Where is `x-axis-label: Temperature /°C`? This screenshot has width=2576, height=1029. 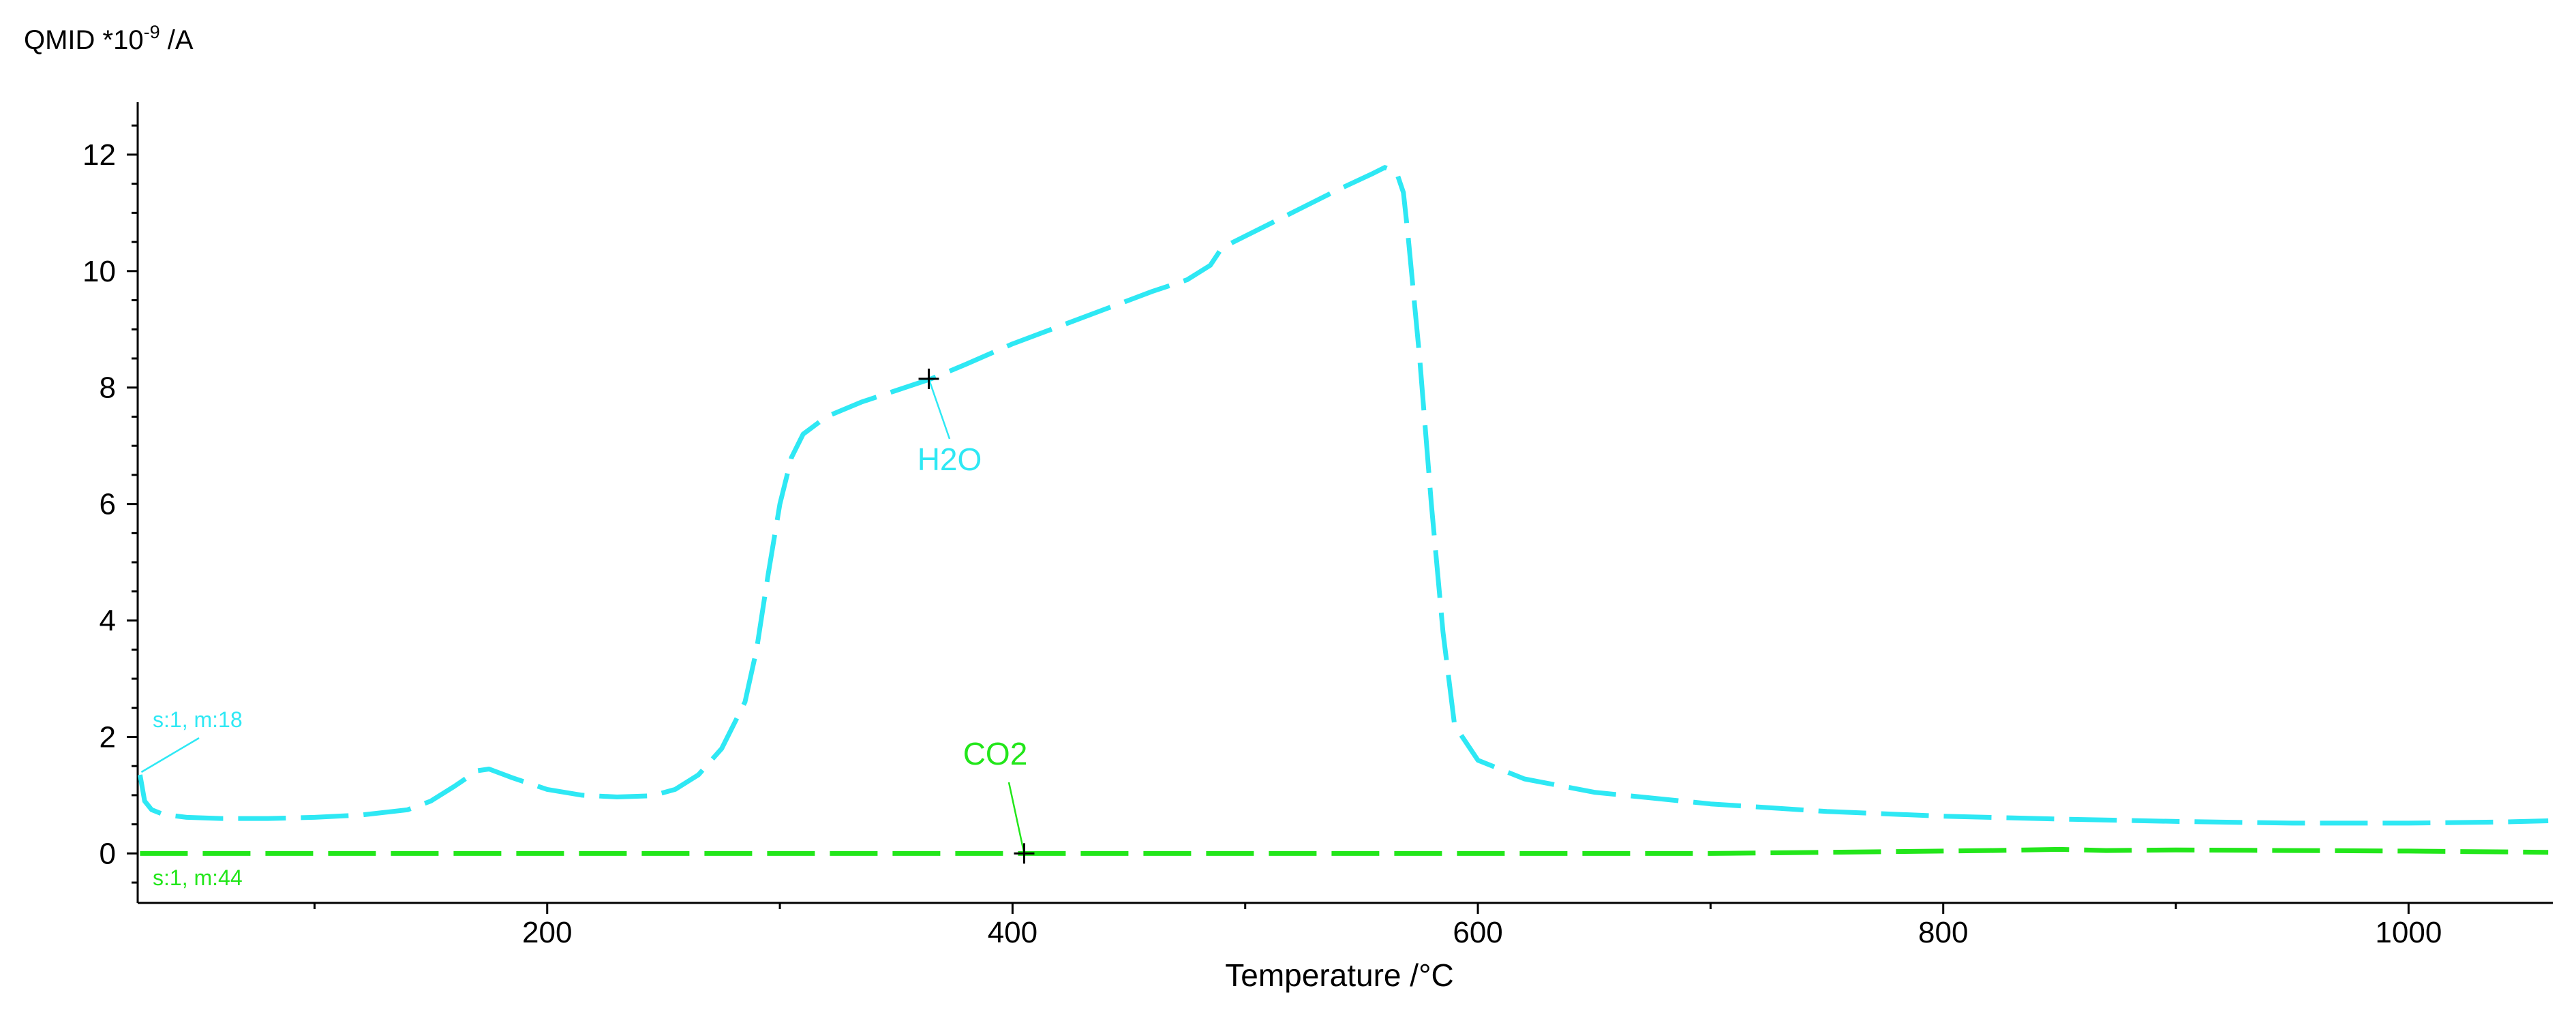
x-axis-label: Temperature /°C is located at coordinates (1339, 975).